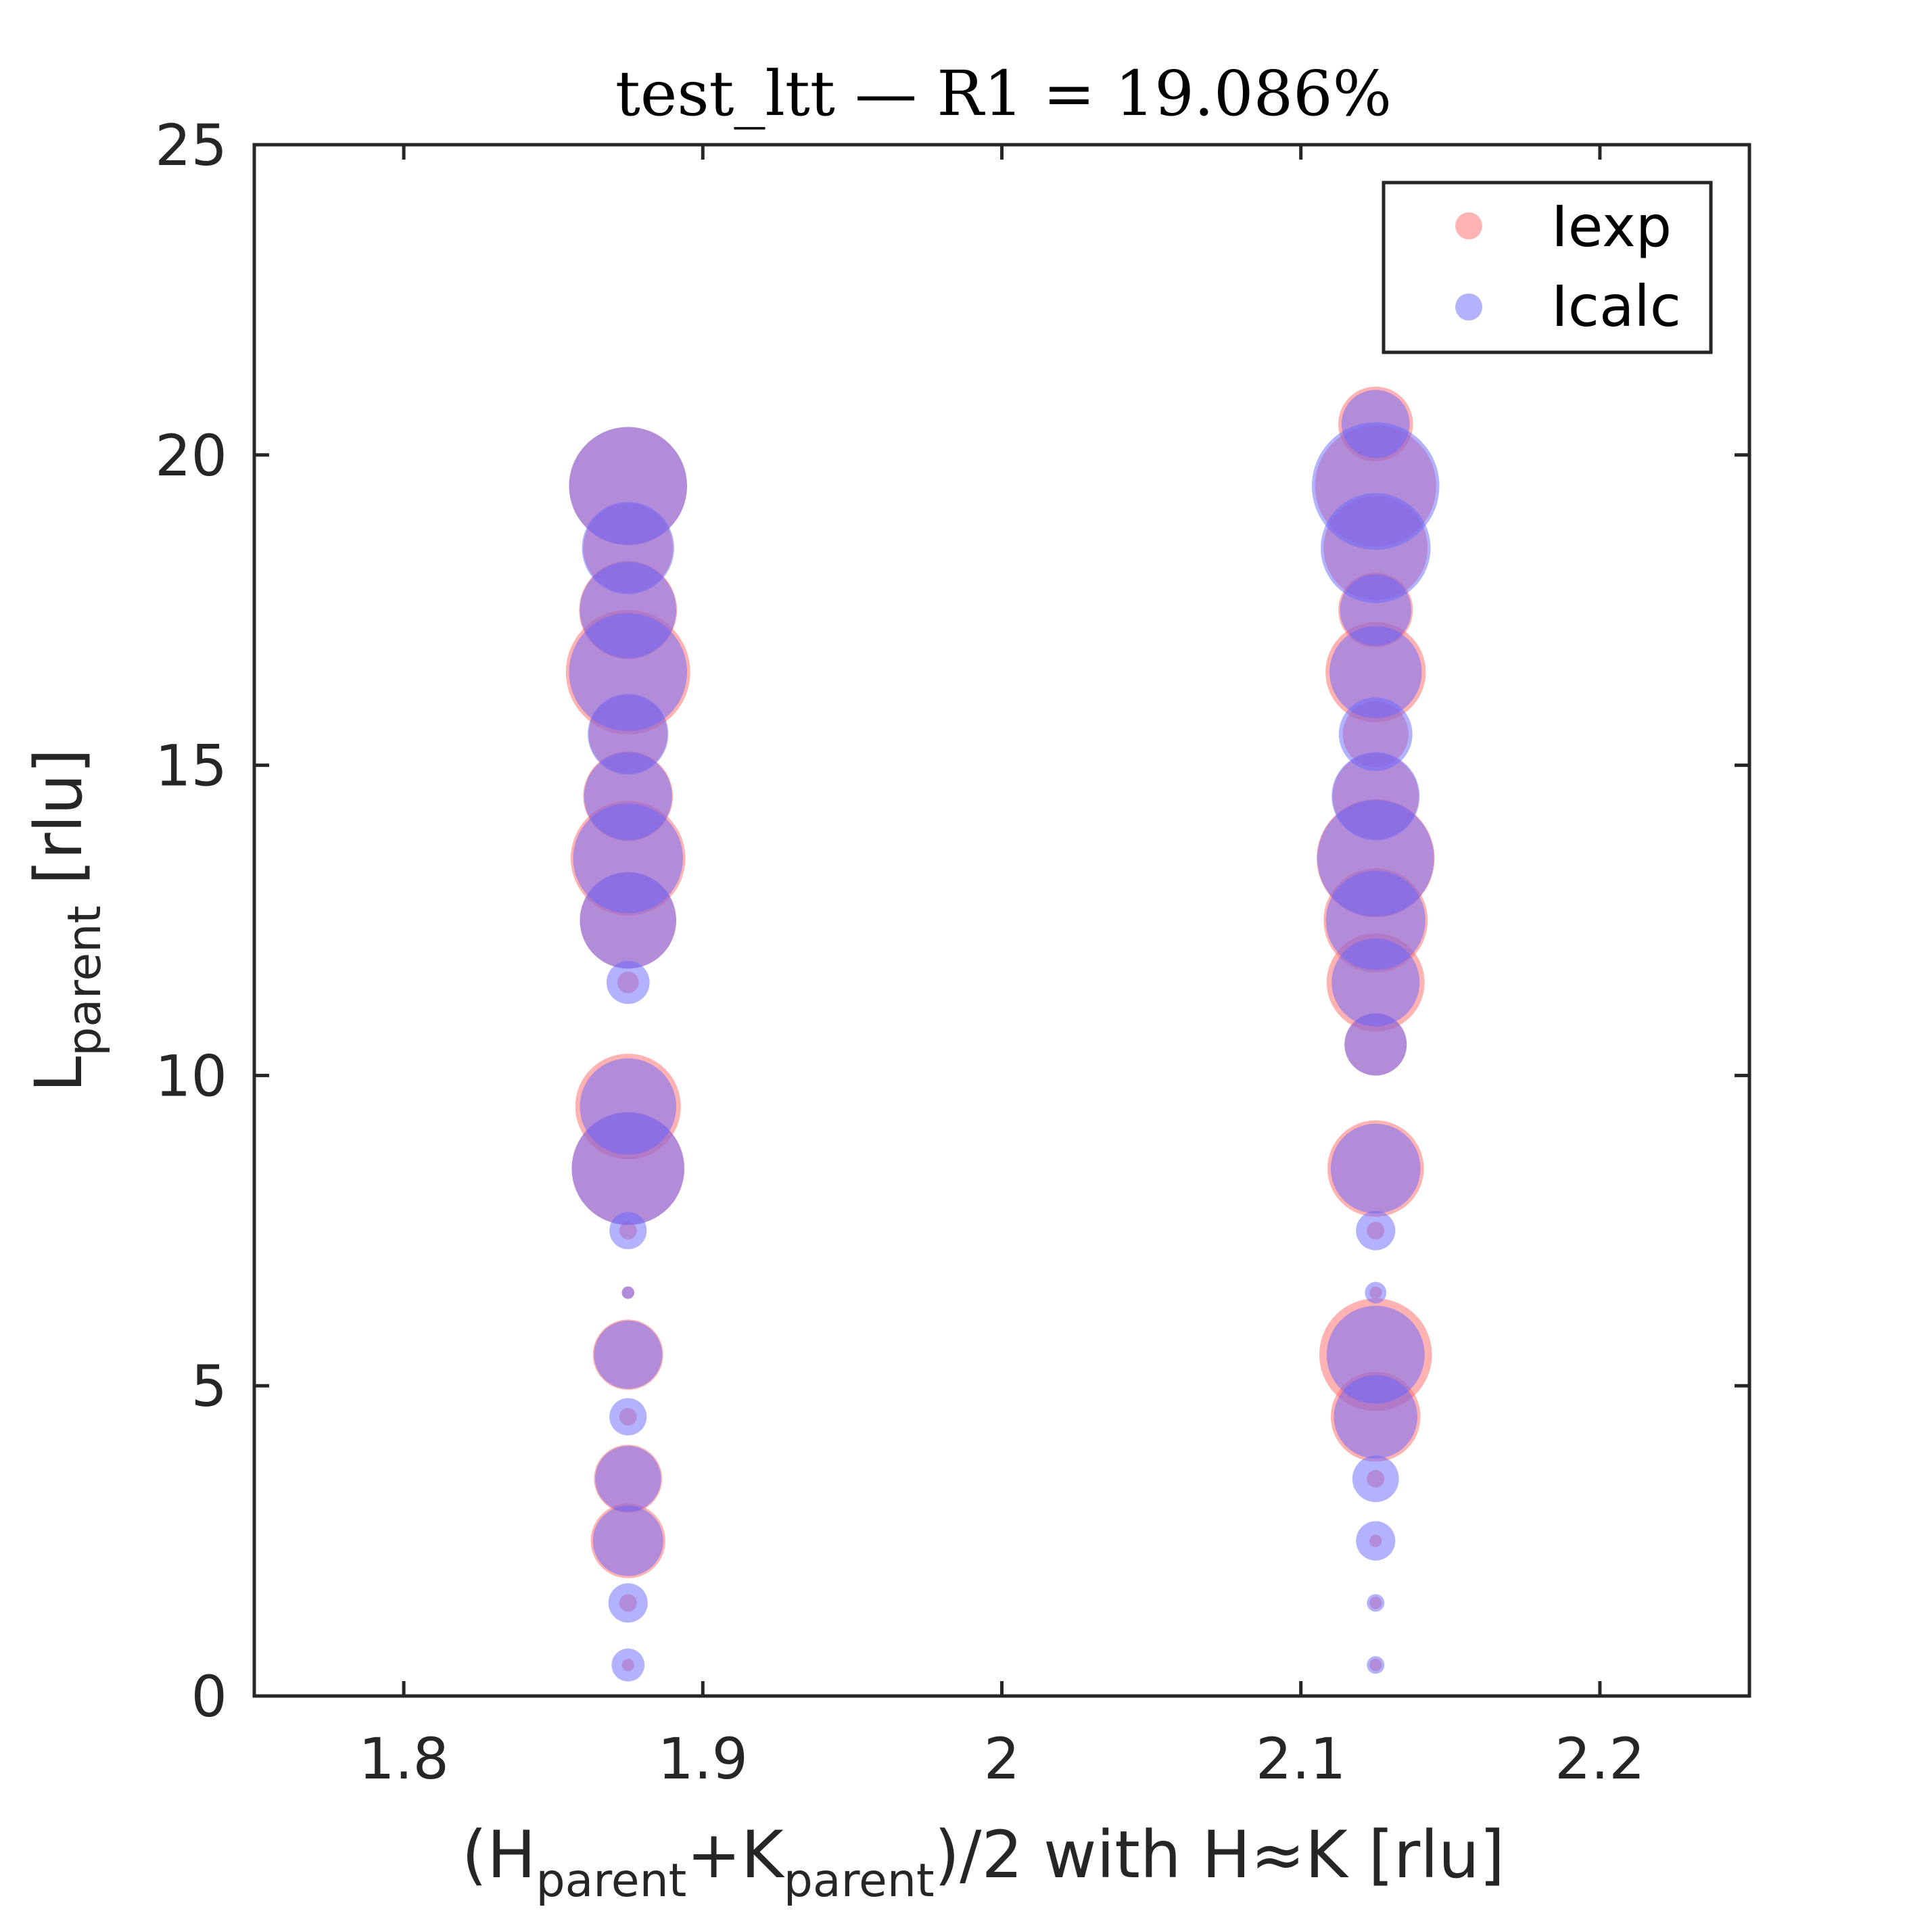 Image resolution: width=1932 pixels, height=1932 pixels. I want to click on y-tick-label: 5, so click(209, 1386).